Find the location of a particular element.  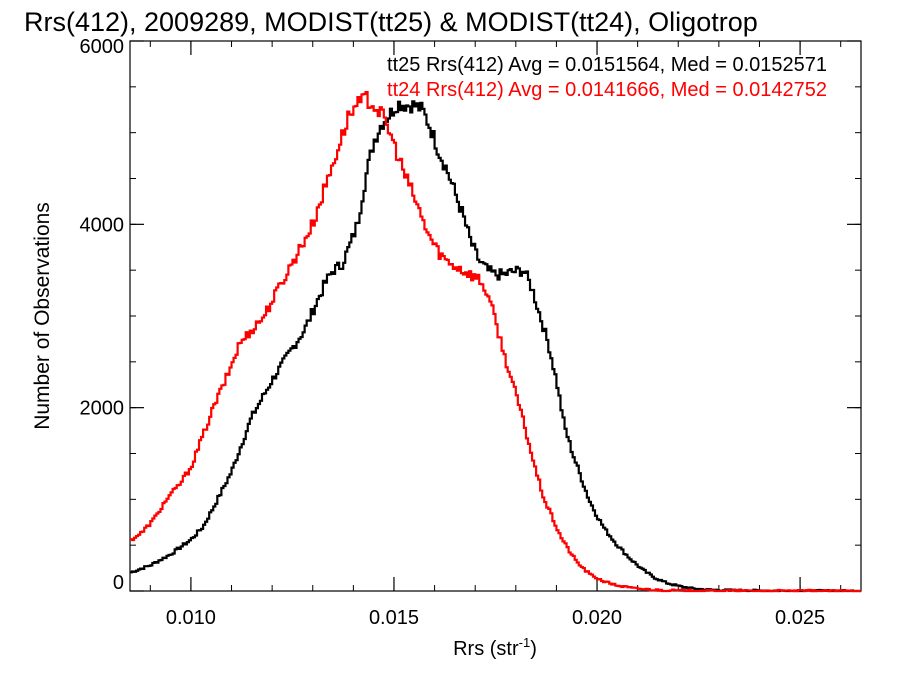

y-tick-label: 6000 is located at coordinates (102, 47).